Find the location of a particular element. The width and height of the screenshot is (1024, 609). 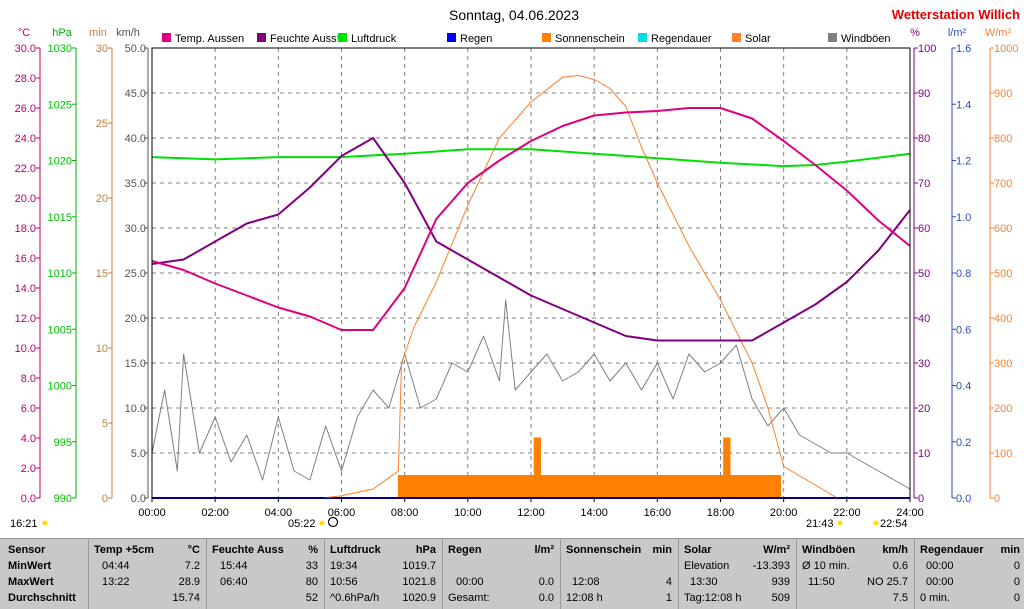

stats-temp-max-time: 13:22 is located at coordinates (116, 582).